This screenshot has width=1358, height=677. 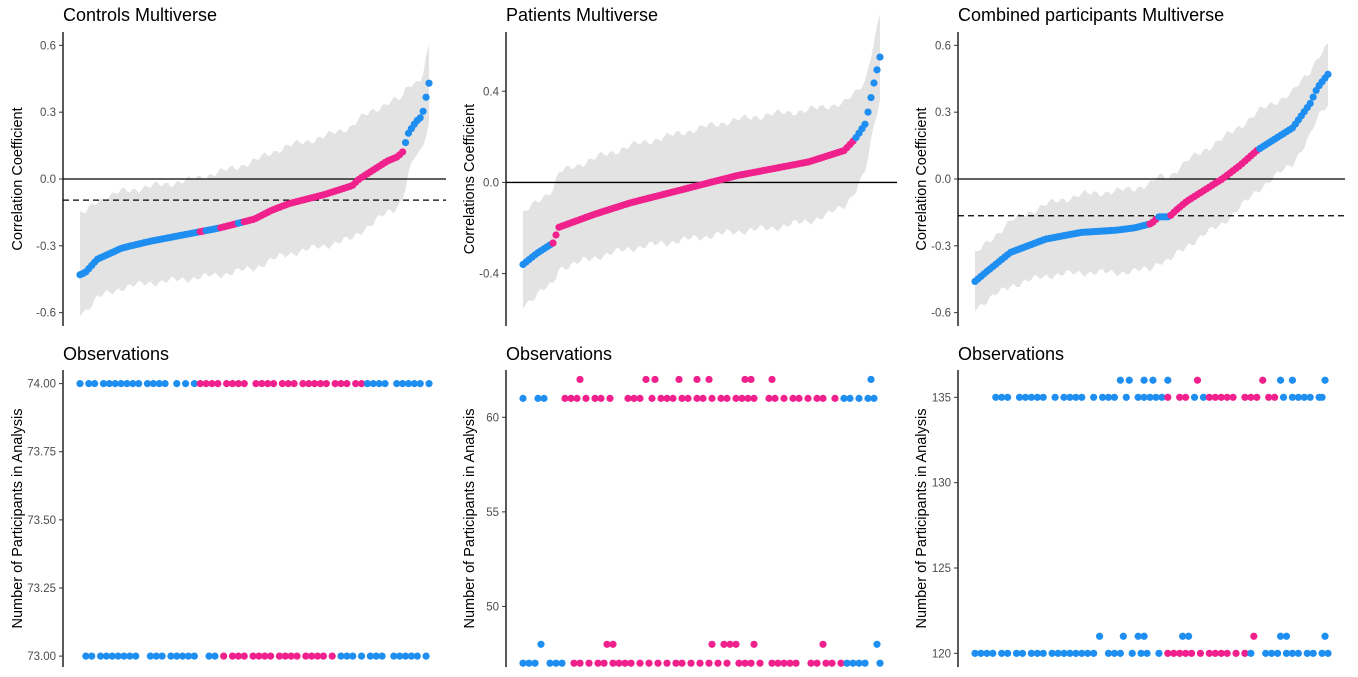 What do you see at coordinates (116, 354) in the screenshot?
I see `panel-title: Observations` at bounding box center [116, 354].